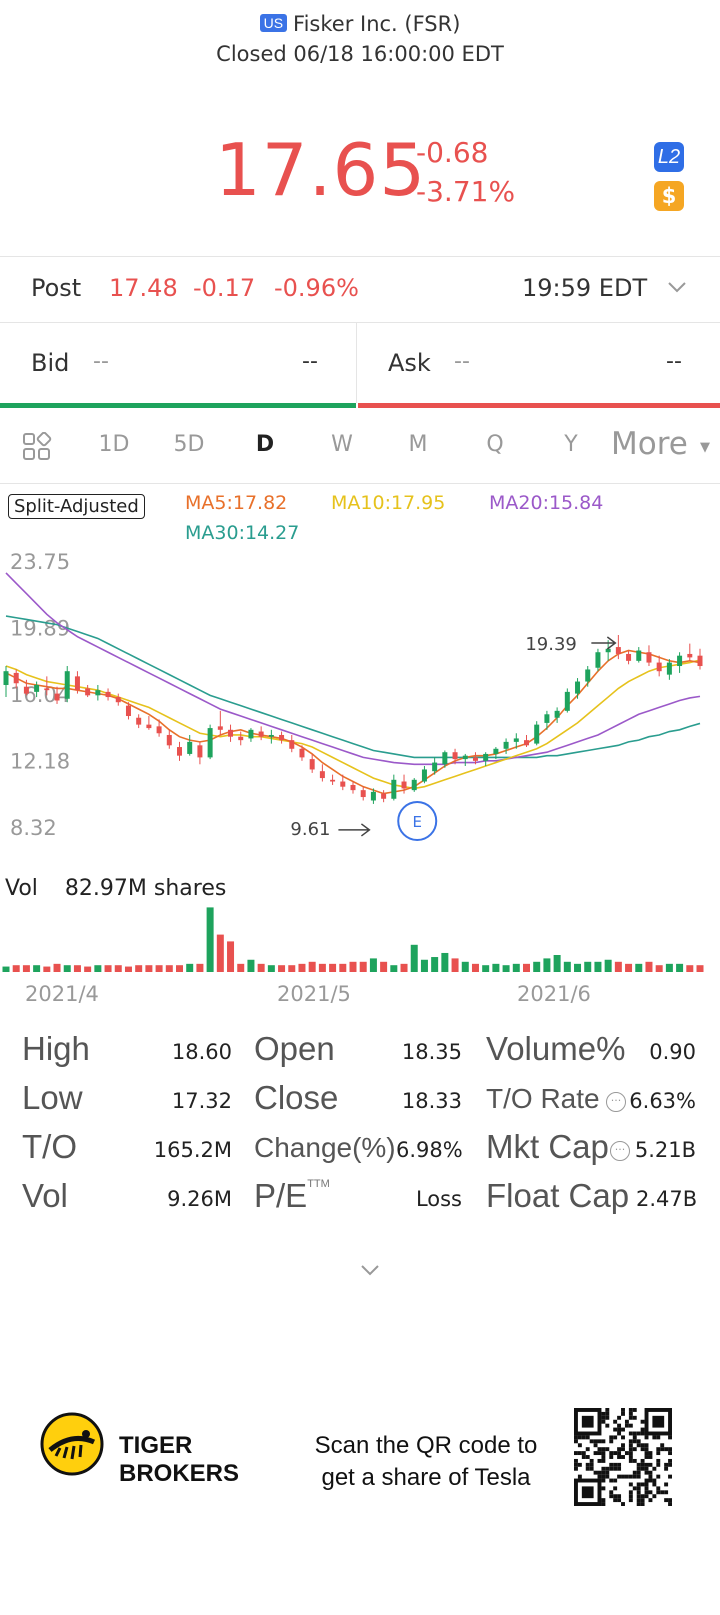  Describe the element at coordinates (114, 444) in the screenshot. I see `tab-1d: 1D` at that location.